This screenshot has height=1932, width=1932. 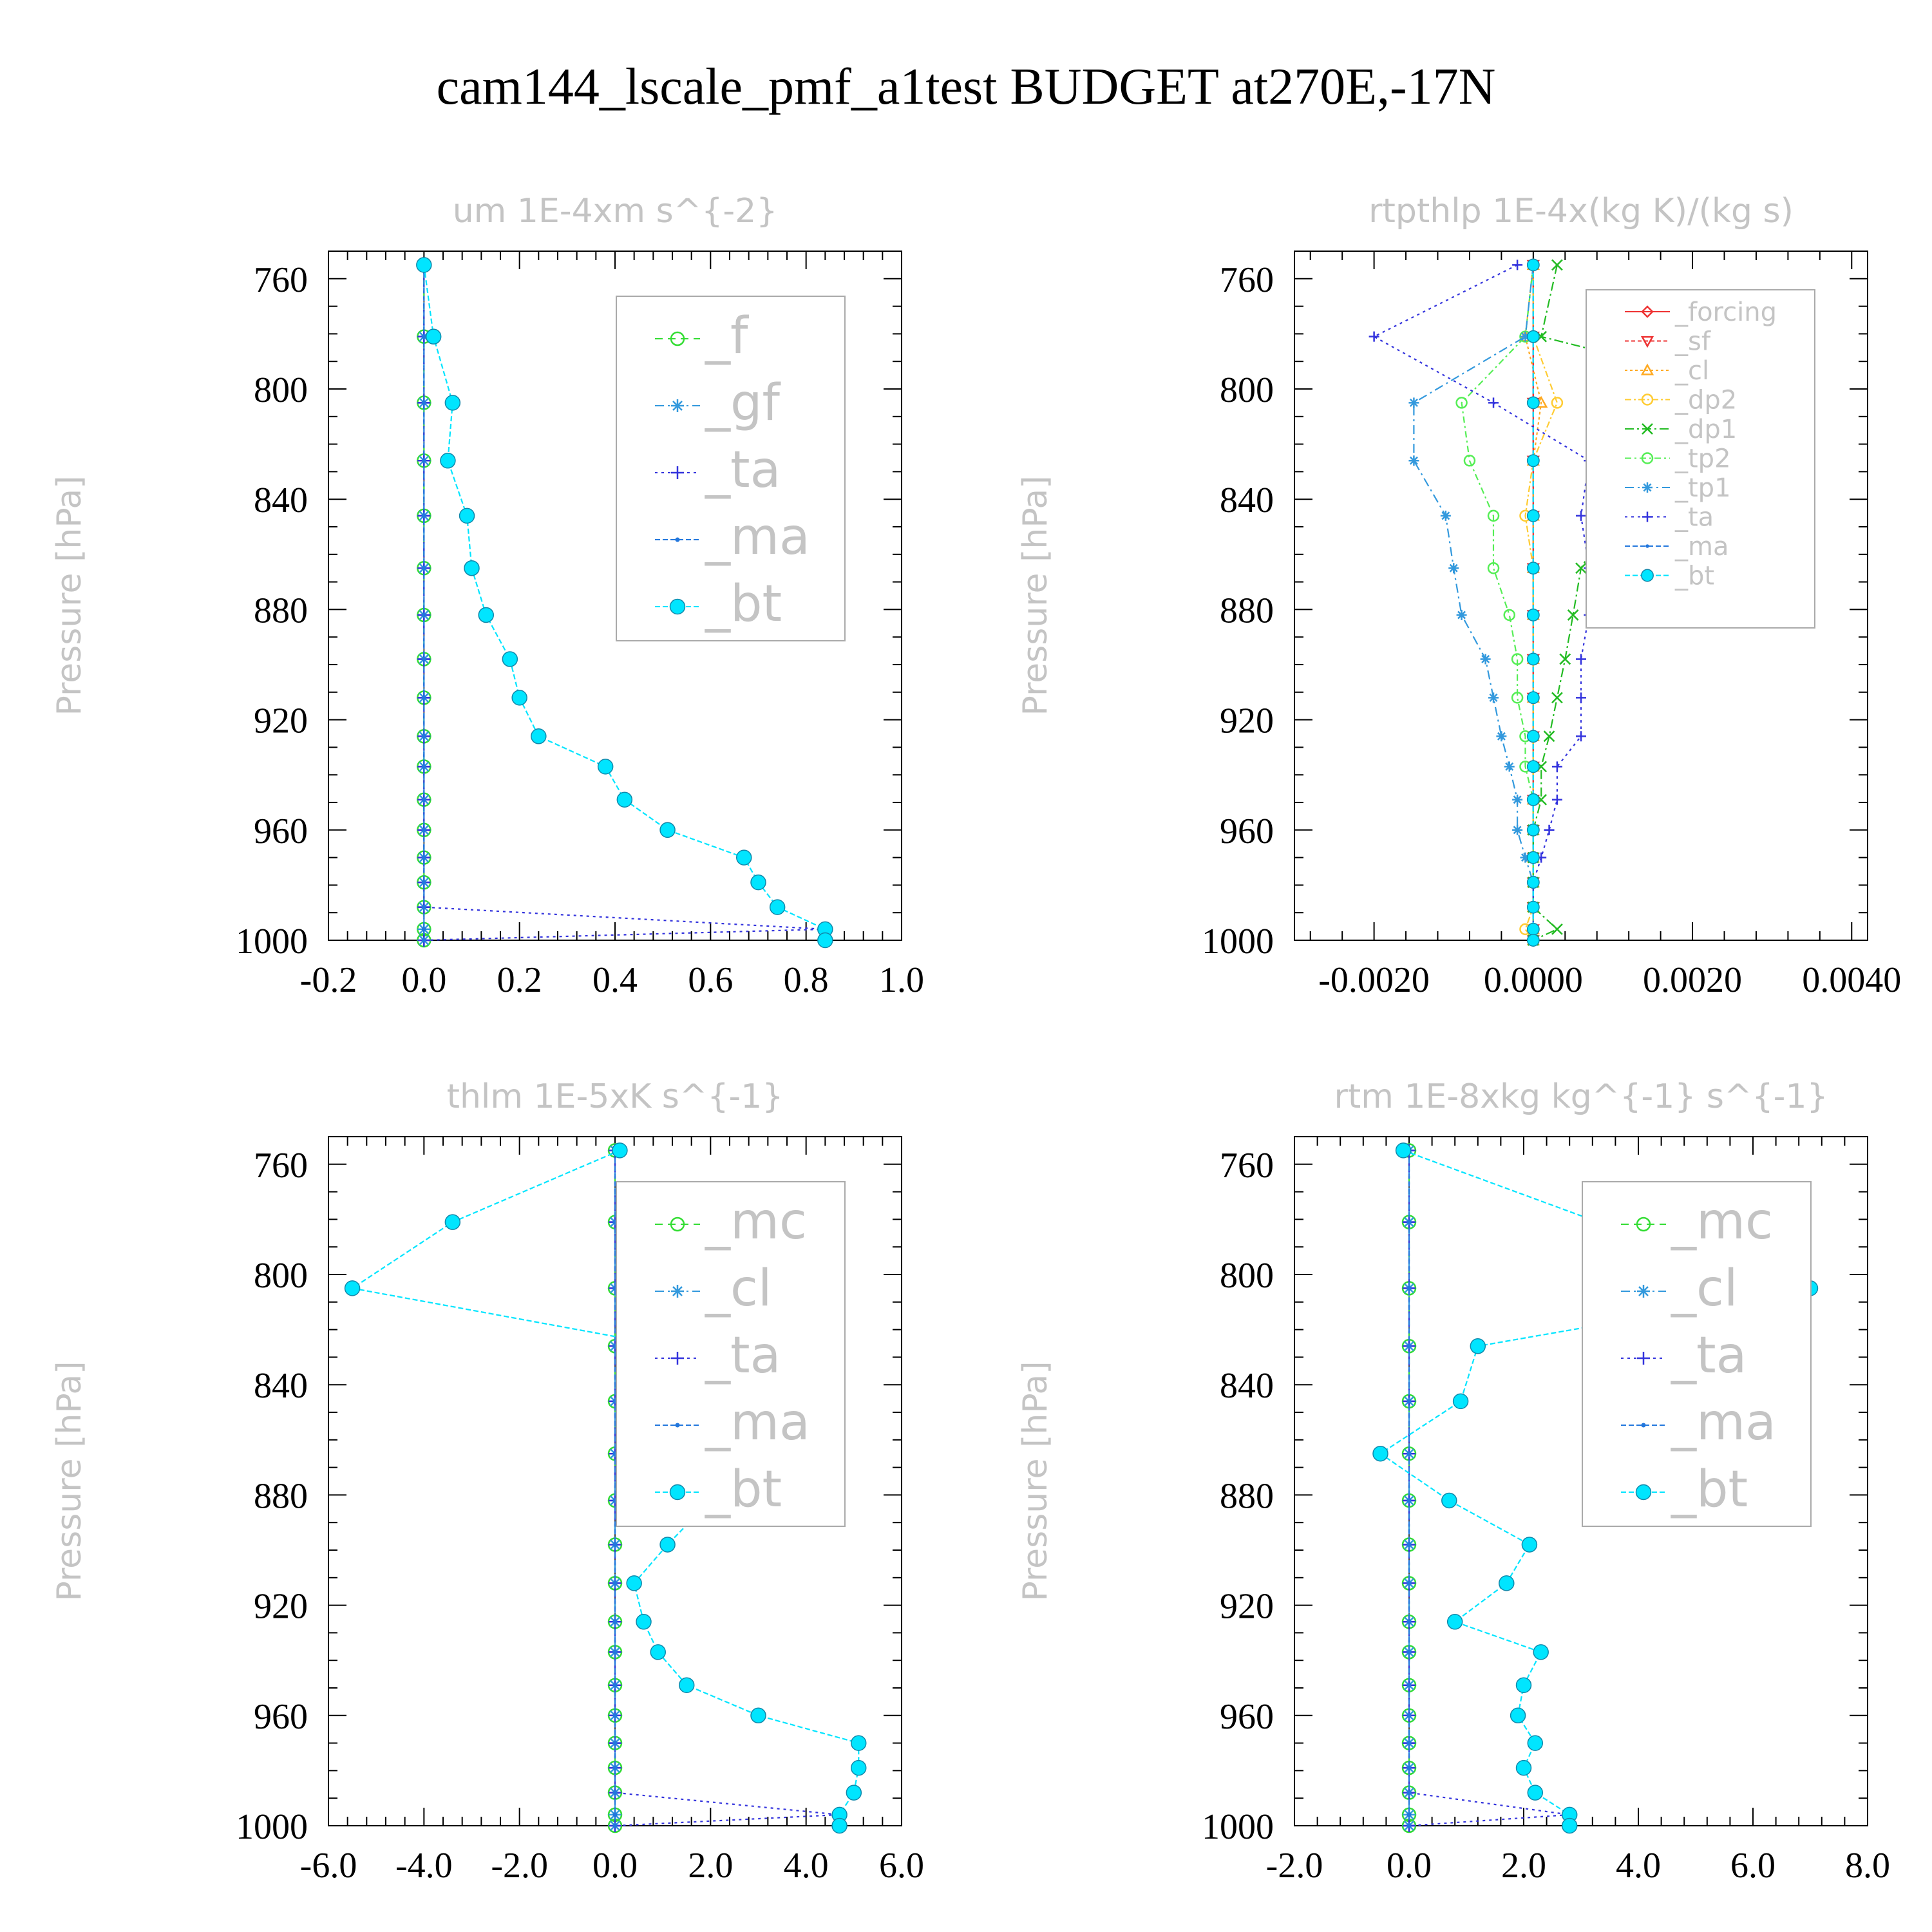 I want to click on legend-entry: _f, so click(x=727, y=336).